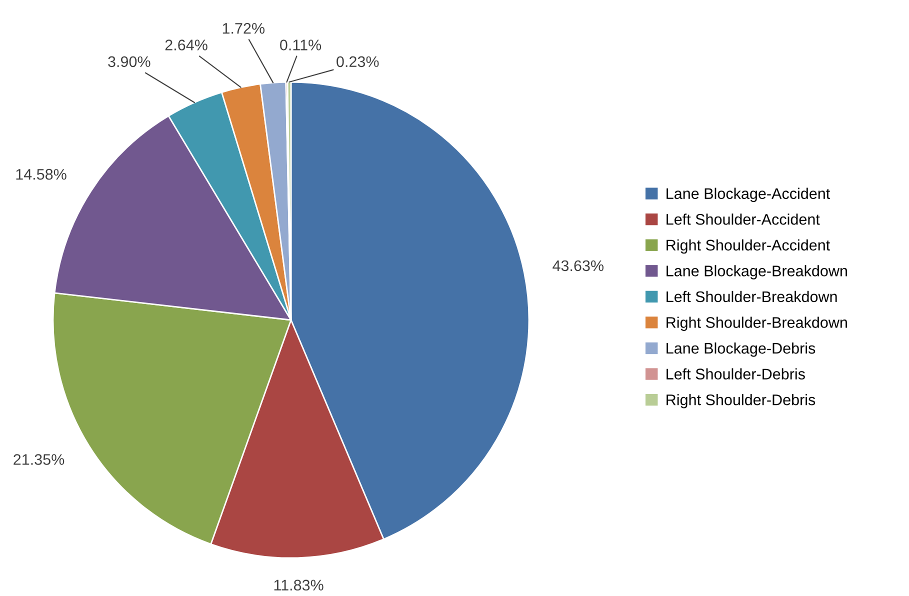  I want to click on legend-label: Left Shoulder-Accident, so click(743, 219).